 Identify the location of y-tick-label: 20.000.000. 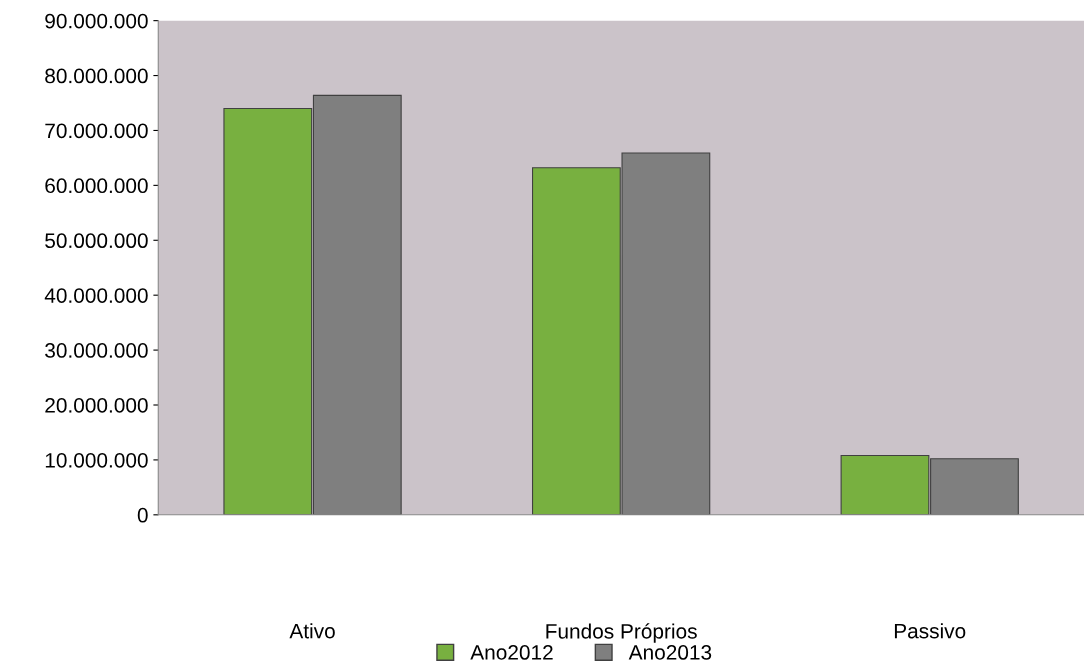
(96, 405).